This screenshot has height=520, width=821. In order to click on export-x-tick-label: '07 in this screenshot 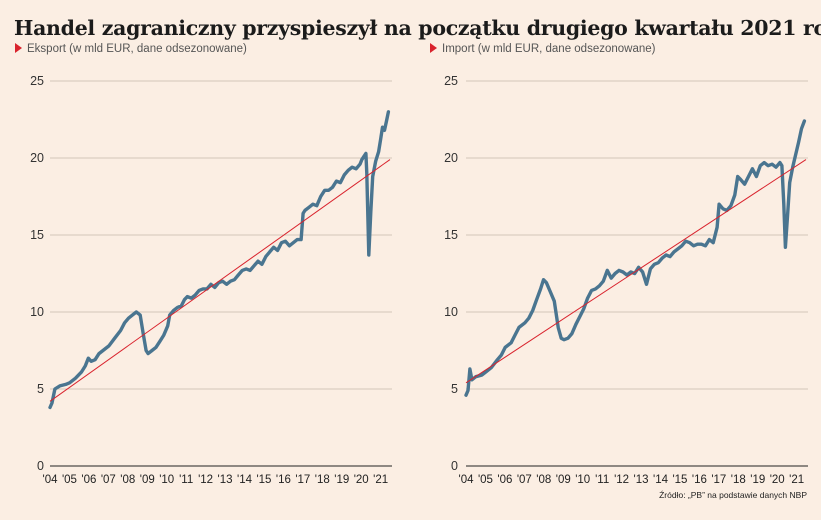, I will do `click(108, 480)`.